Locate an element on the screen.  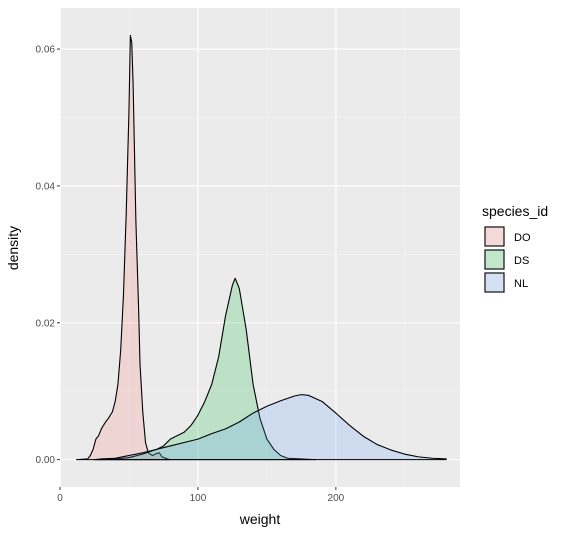
density-area-do is located at coordinates (123, 247).